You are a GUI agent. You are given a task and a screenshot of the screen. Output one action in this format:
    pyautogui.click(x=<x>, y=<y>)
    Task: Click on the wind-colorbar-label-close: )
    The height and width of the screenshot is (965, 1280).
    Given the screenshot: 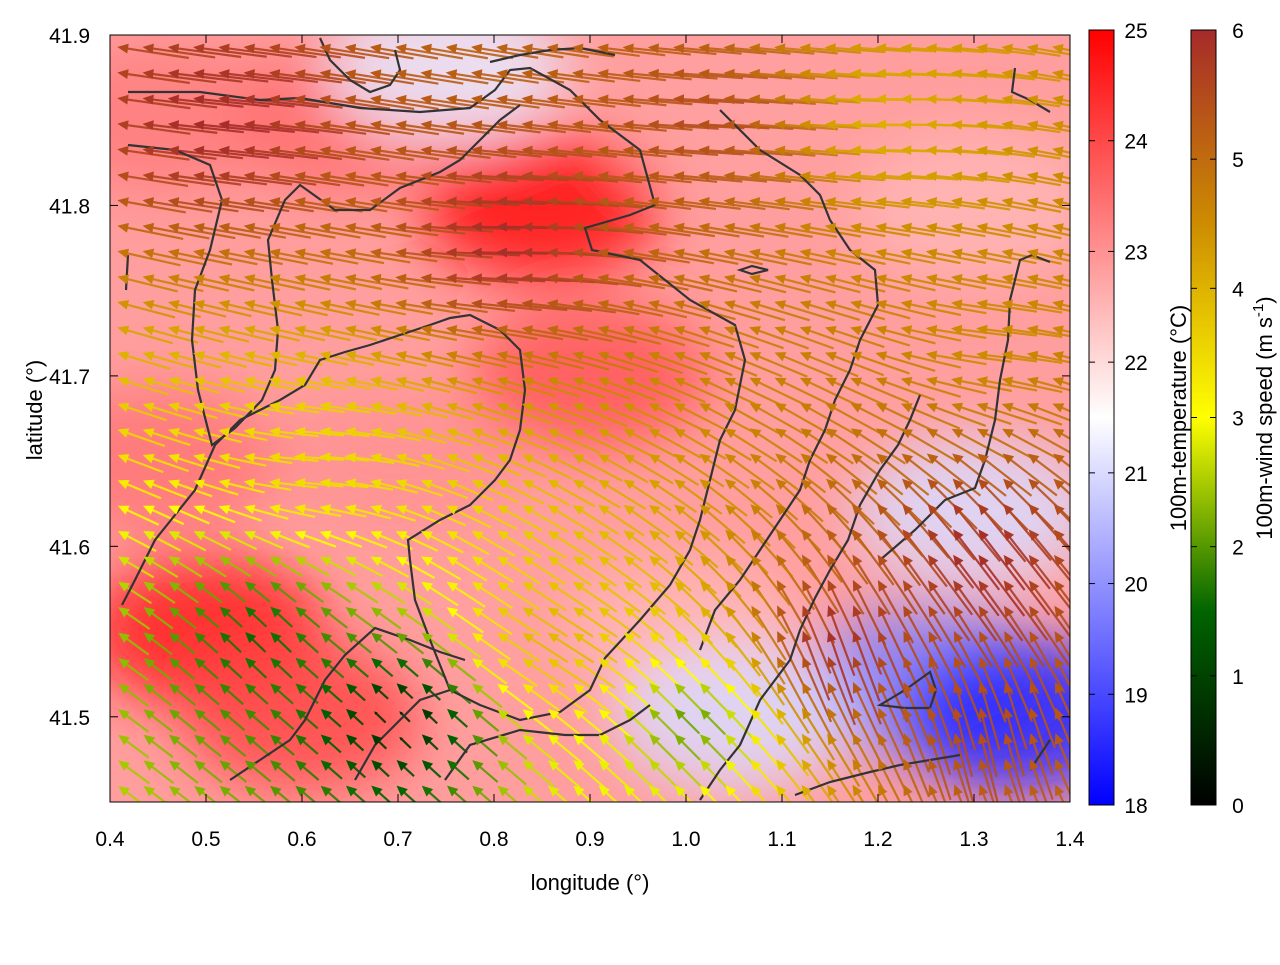 What is the action you would take?
    pyautogui.click(x=1264, y=299)
    